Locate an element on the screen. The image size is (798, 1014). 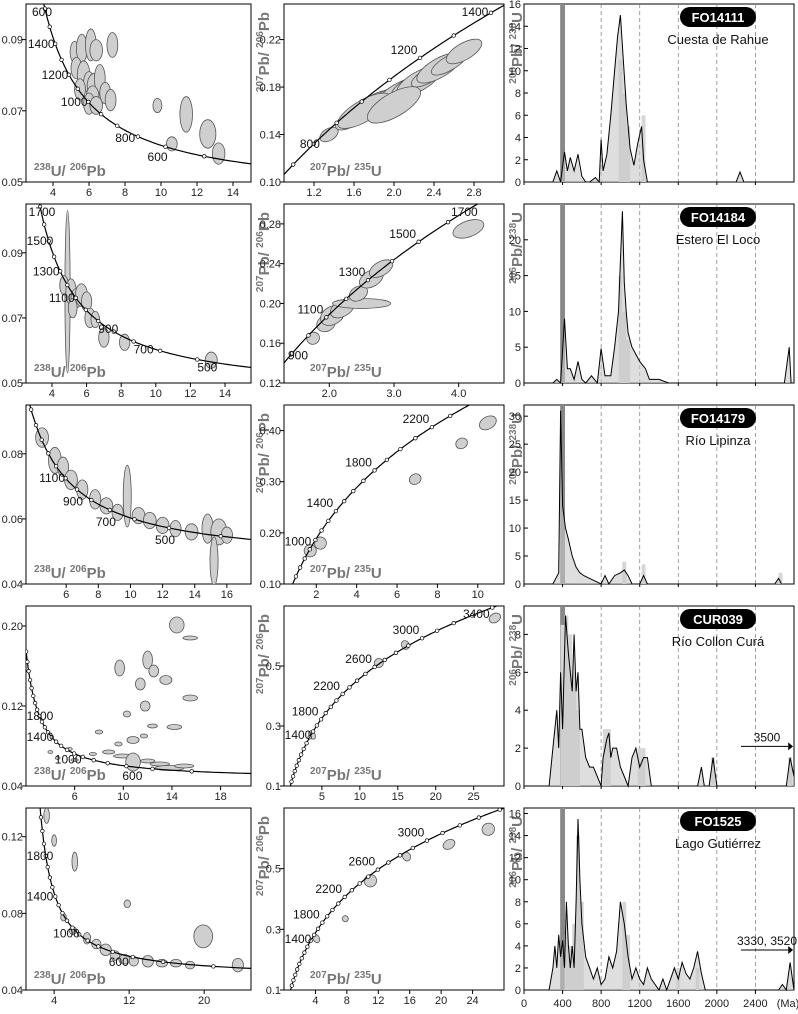
y-tick-label: 12 is located at coordinates (515, 50).